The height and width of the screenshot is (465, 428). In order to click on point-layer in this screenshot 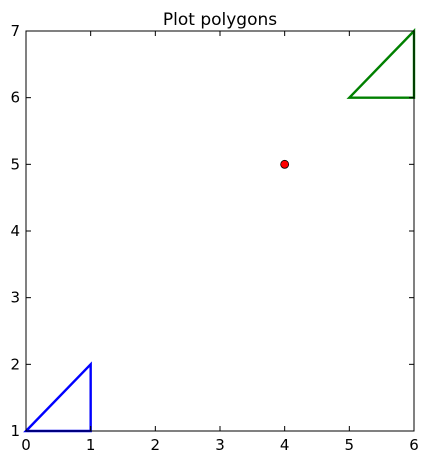, I will do `click(285, 164)`.